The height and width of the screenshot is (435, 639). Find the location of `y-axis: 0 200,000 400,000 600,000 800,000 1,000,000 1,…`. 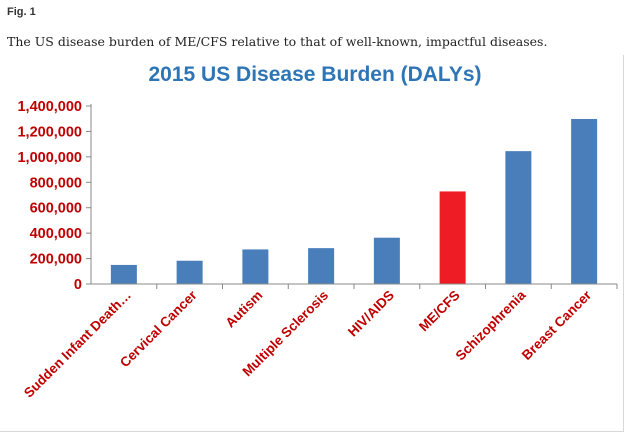

y-axis: 0 200,000 400,000 600,000 800,000 1,000,000 1,… is located at coordinates (54, 196).